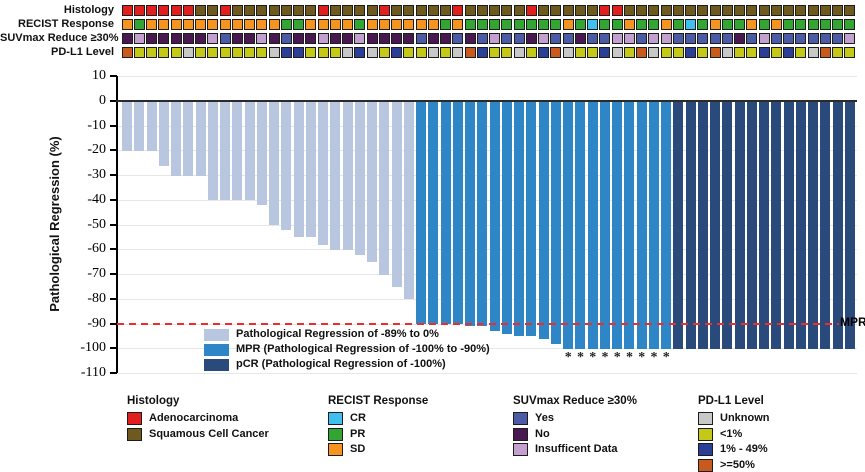 This screenshot has height=472, width=865. Describe the element at coordinates (96, 273) in the screenshot. I see `y-tick-label: -70` at that location.